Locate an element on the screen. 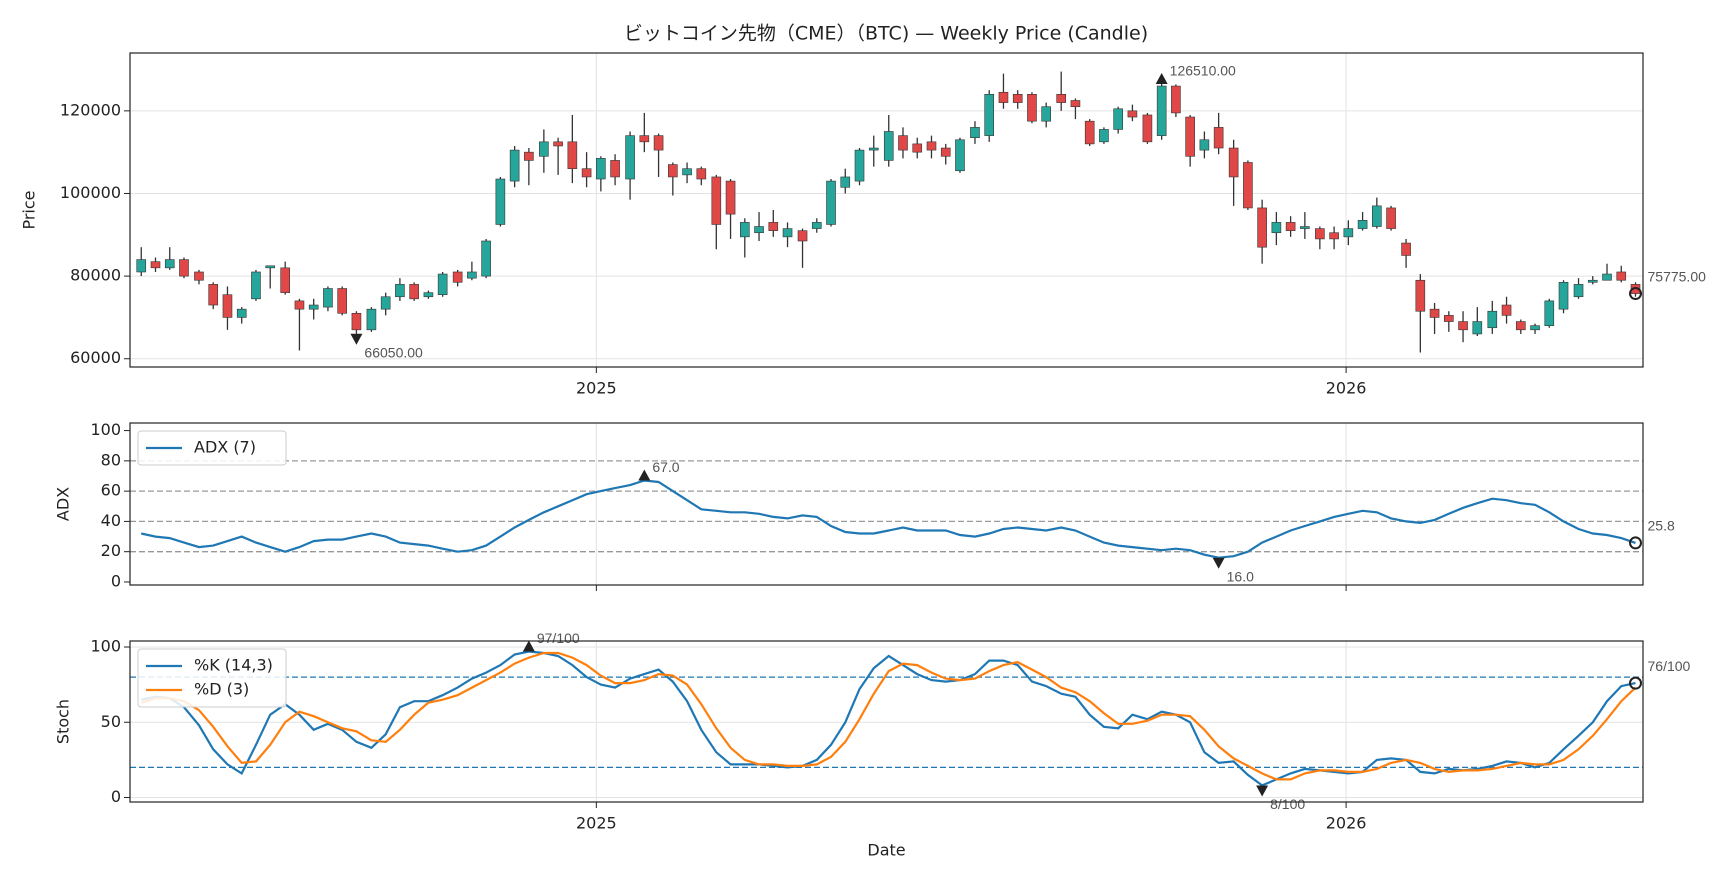 The image size is (1728, 878). min-marker is located at coordinates (1218, 563).